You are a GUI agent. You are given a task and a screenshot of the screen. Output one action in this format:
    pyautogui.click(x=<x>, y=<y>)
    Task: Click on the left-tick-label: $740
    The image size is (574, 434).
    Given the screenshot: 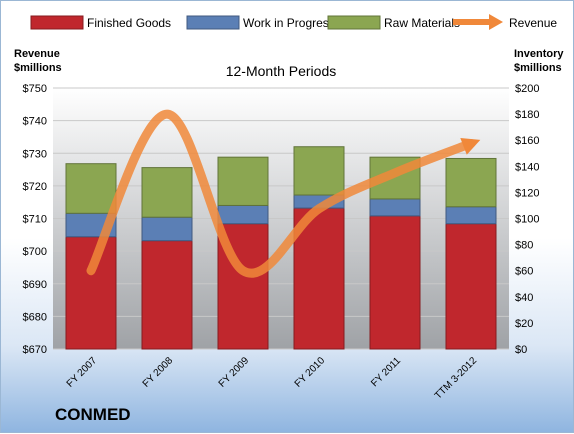 What is the action you would take?
    pyautogui.click(x=35, y=122)
    